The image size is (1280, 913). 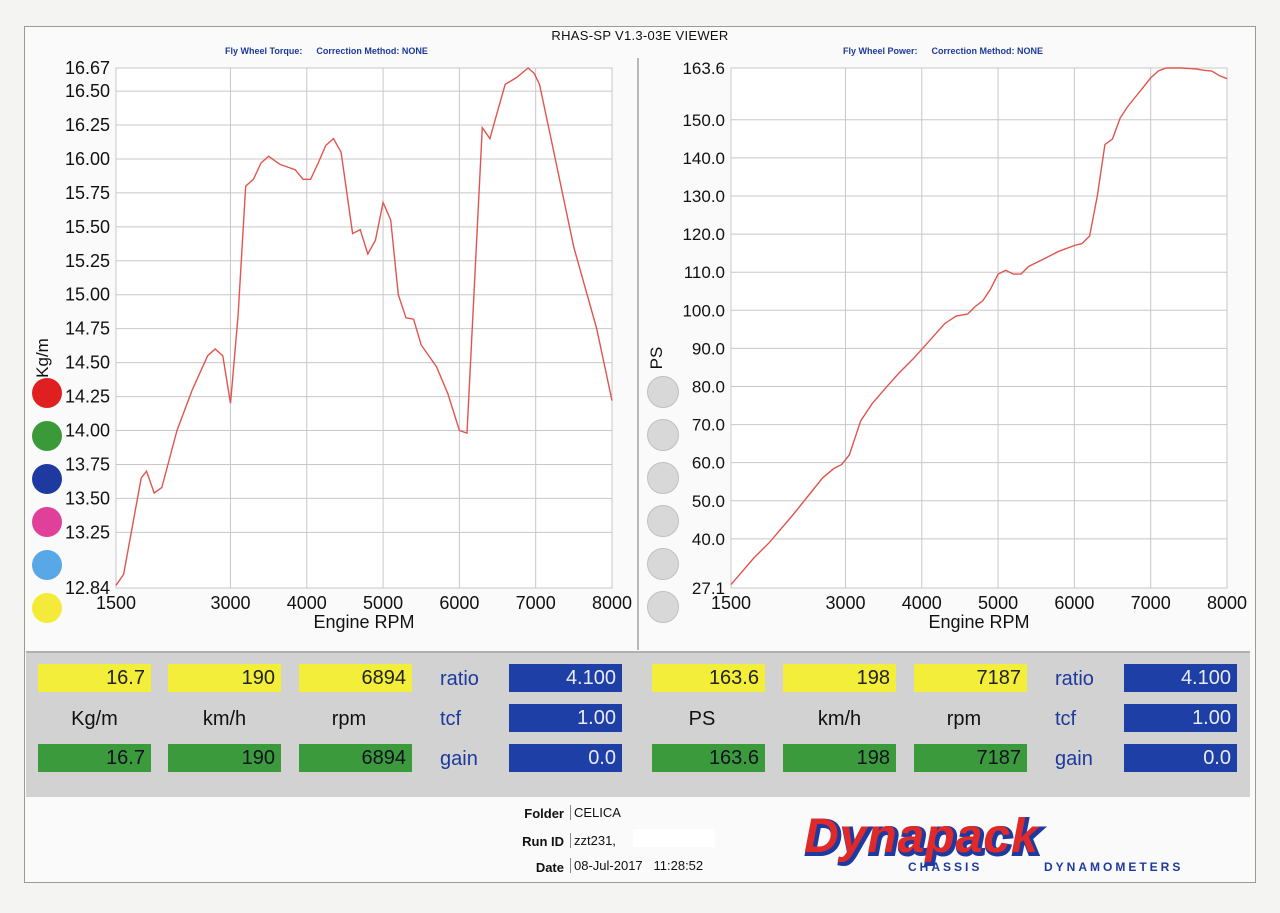 I want to click on torque-x-tick-label: 1500, so click(x=116, y=603).